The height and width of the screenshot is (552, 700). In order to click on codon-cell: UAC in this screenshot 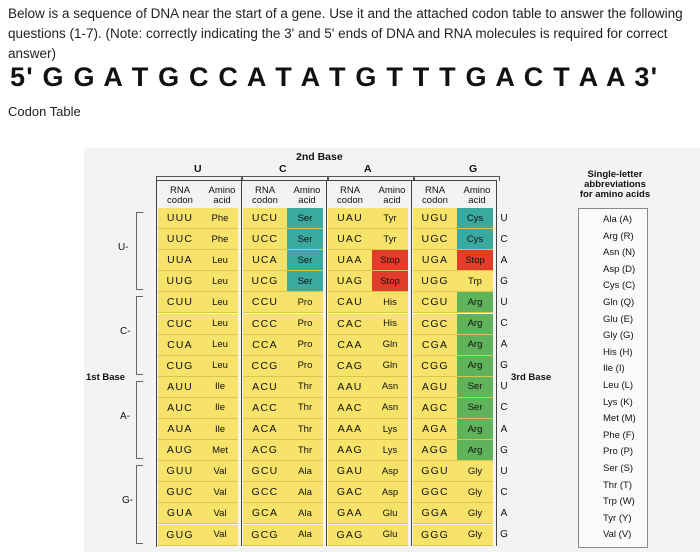, I will do `click(350, 240)`.